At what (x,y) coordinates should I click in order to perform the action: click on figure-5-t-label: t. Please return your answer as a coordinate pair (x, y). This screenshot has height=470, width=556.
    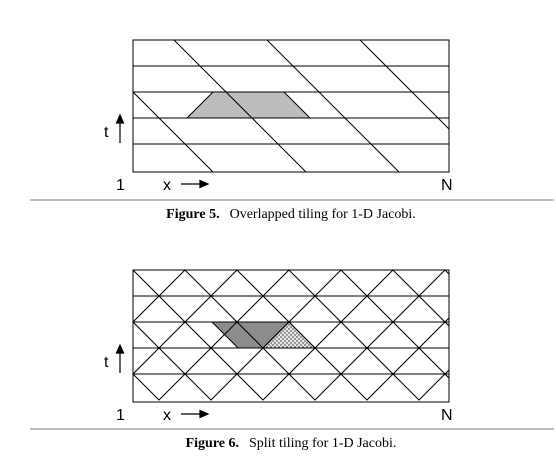
    Looking at the image, I should click on (106, 132).